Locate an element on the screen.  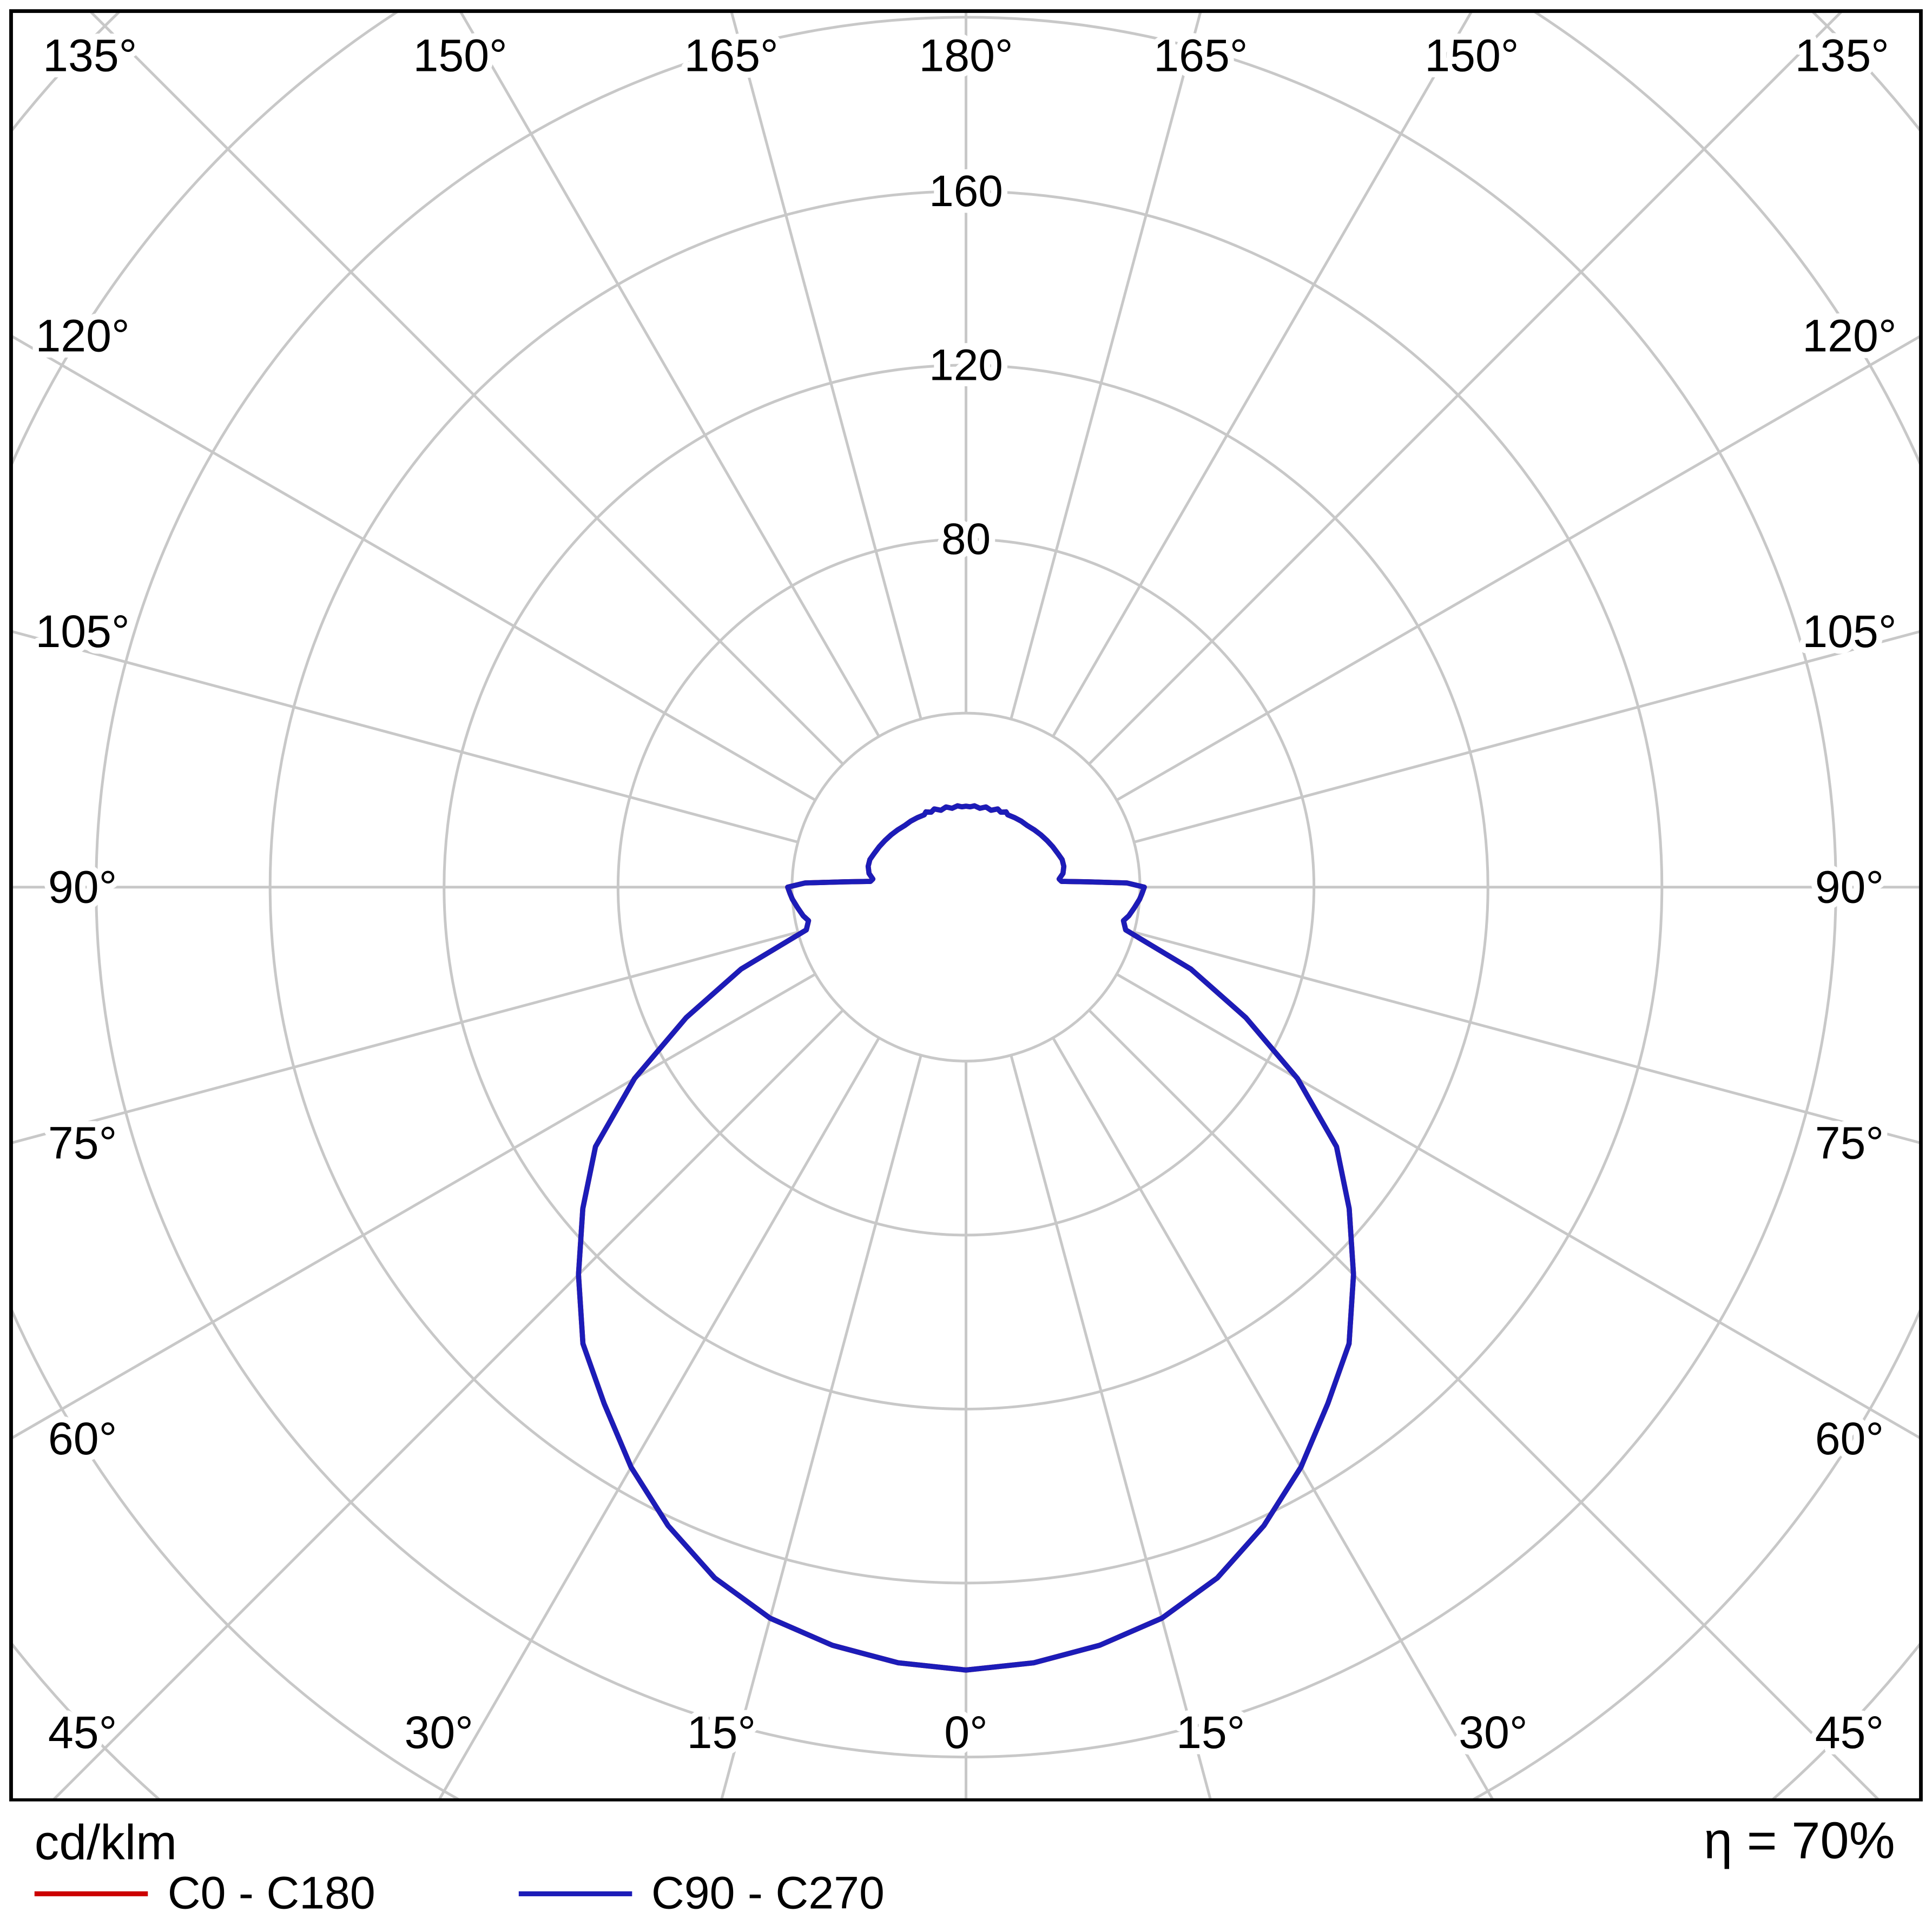
legend-label-c90-c270: C90 - C270 is located at coordinates (768, 1893).